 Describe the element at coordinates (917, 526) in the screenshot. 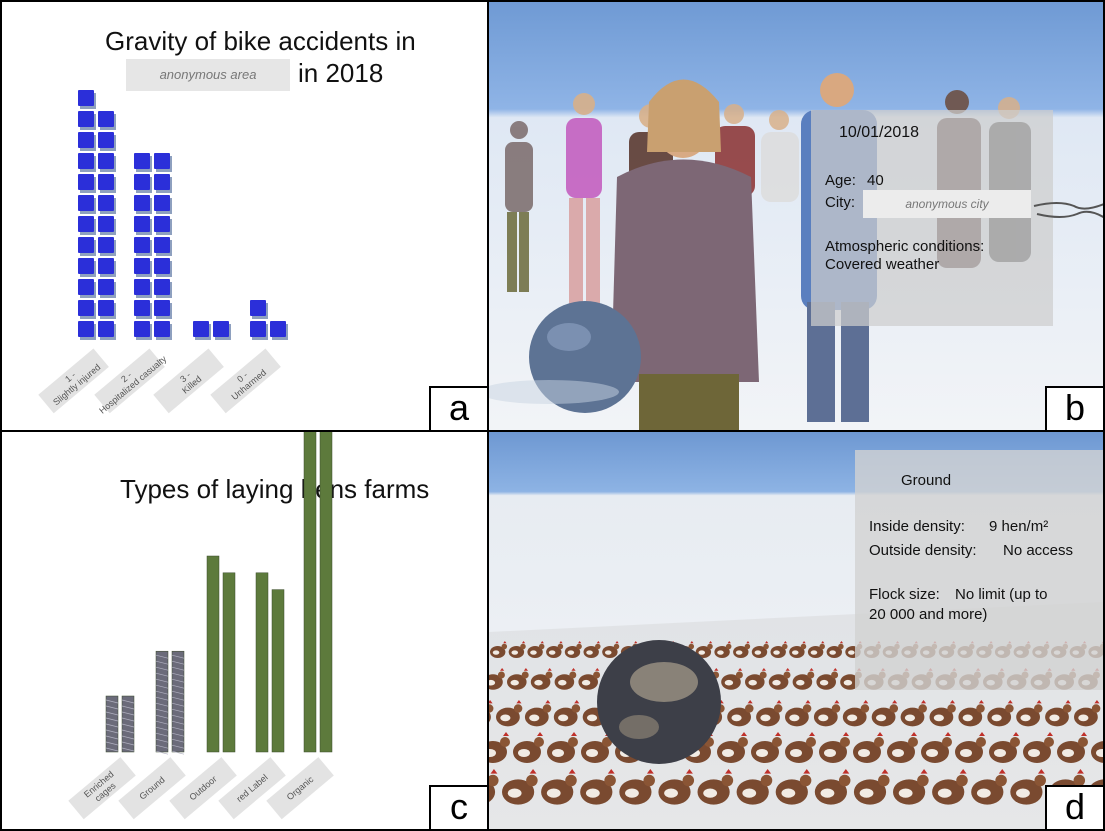

I see `inside-density-label: Inside density:` at that location.